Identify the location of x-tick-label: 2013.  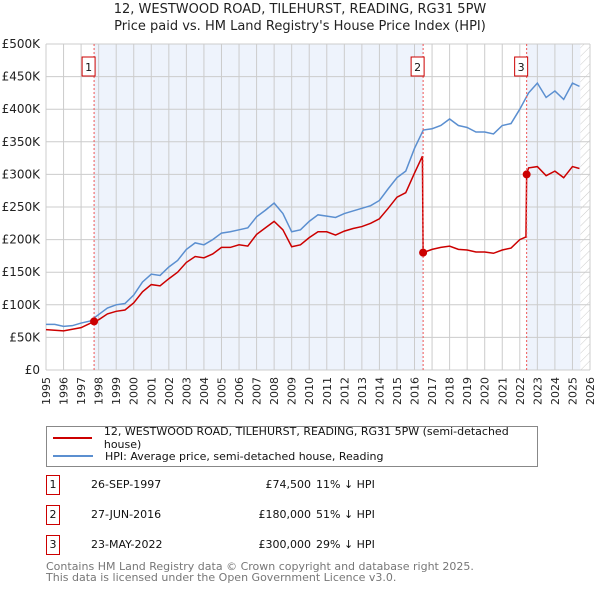
(362, 391).